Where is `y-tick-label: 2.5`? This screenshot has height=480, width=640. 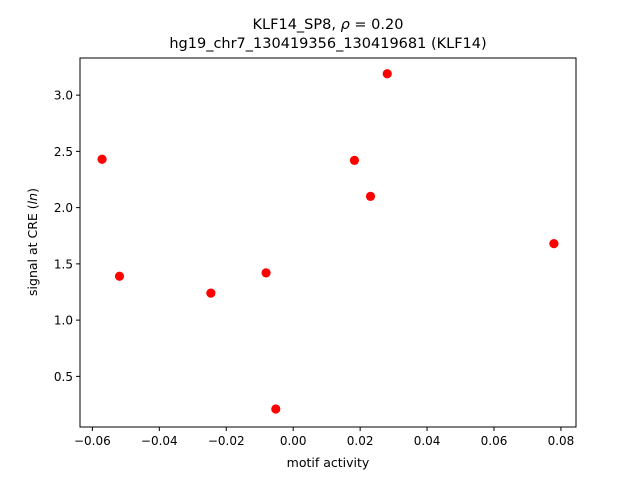 y-tick-label: 2.5 is located at coordinates (63, 152).